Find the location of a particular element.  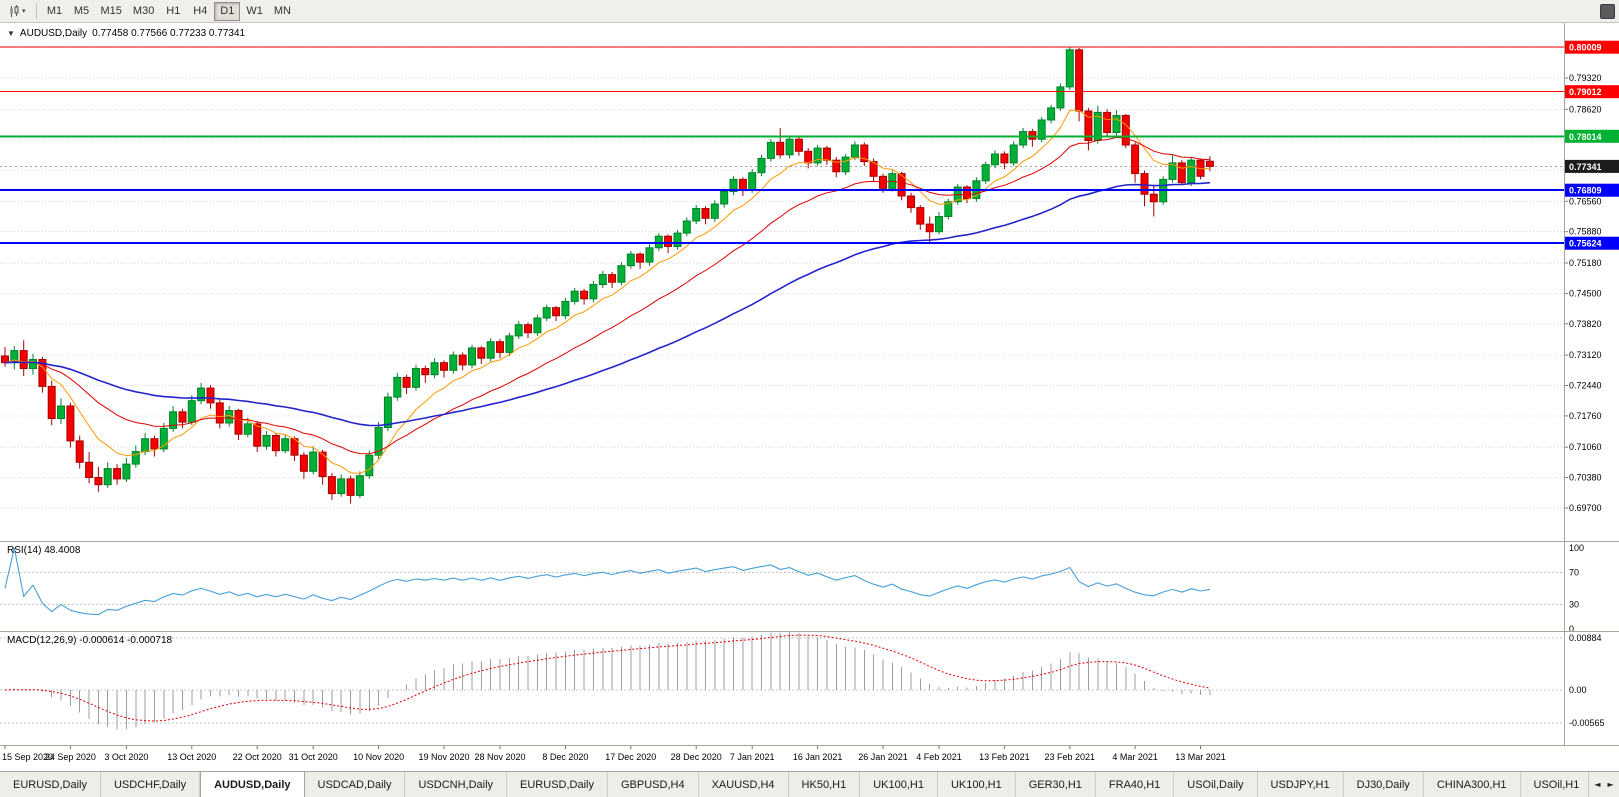

timeframe-button-m15: M15 is located at coordinates (111, 11).